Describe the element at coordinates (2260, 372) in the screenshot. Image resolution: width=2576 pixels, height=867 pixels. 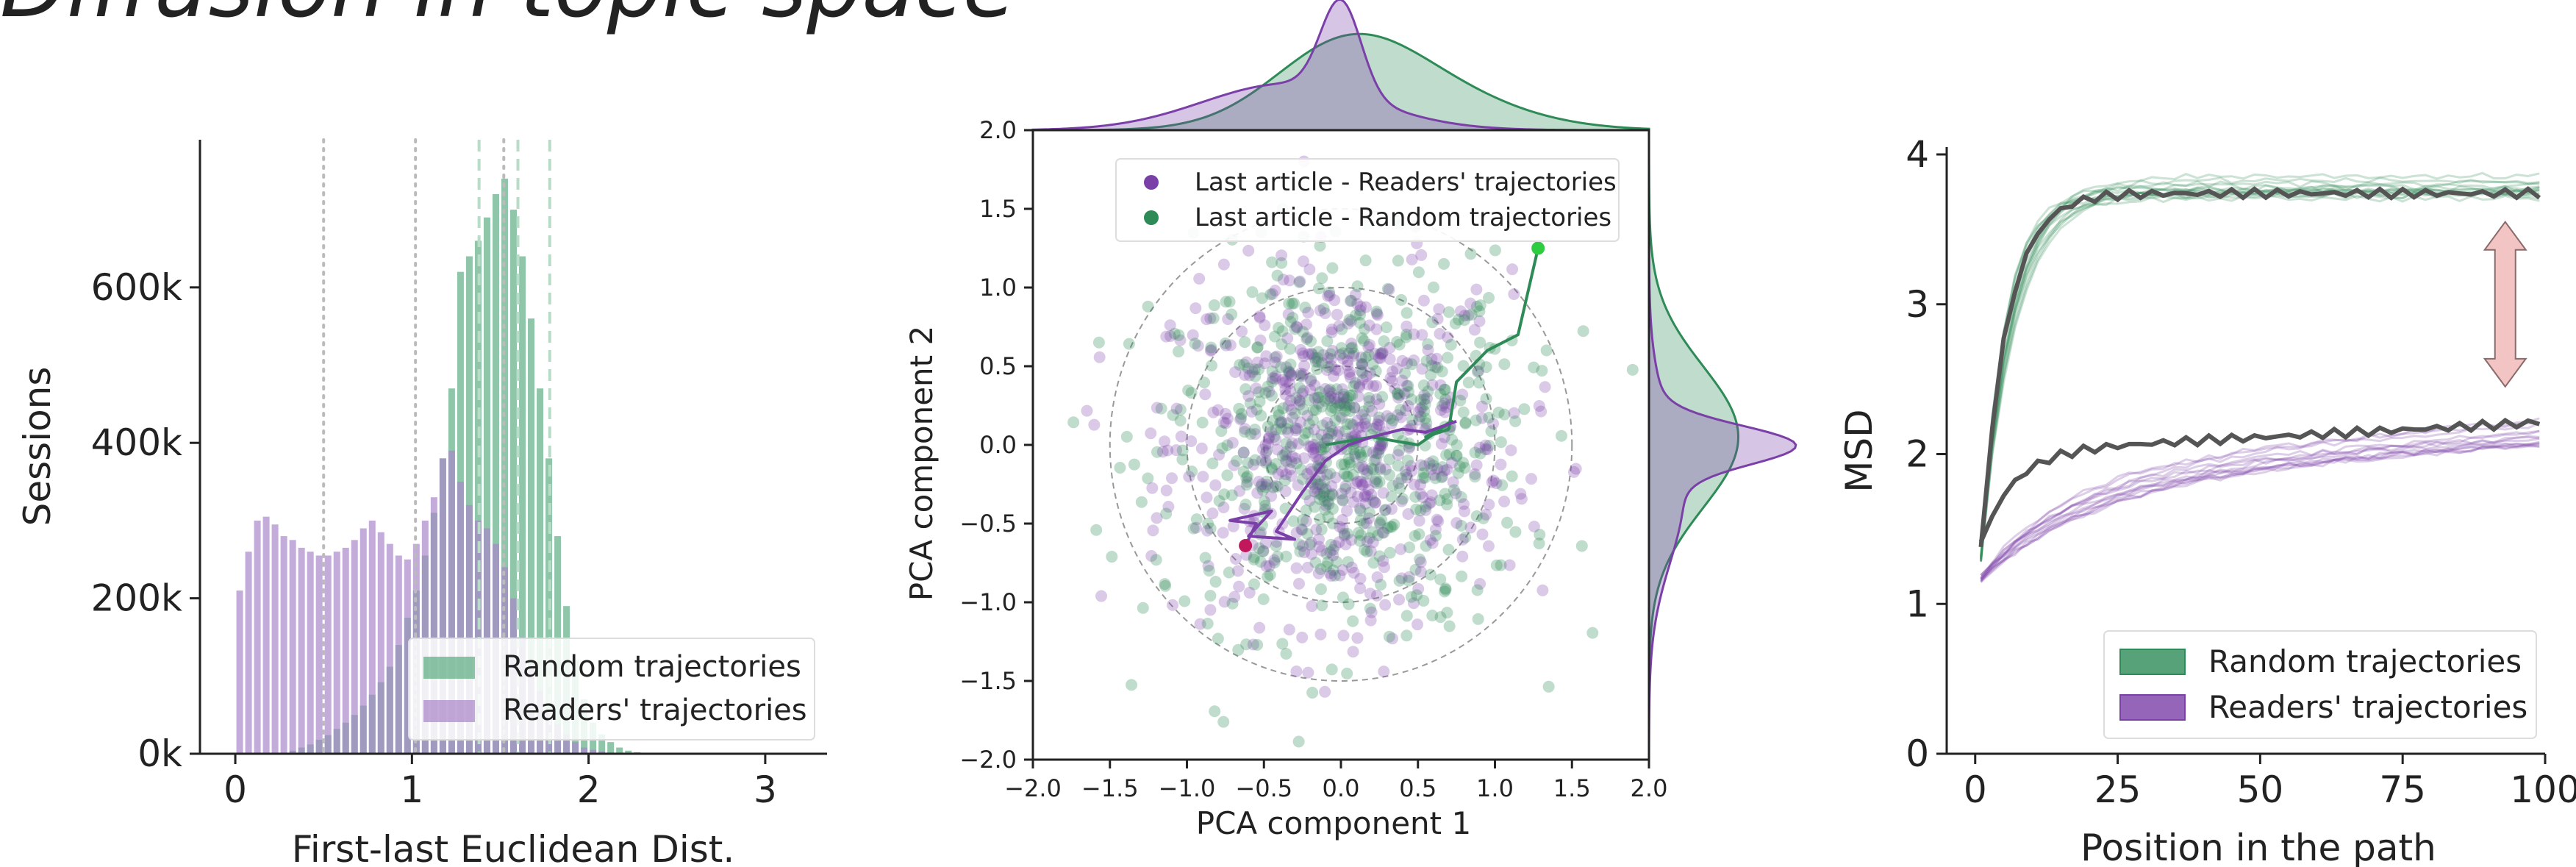
I see `random-msd-line` at that location.